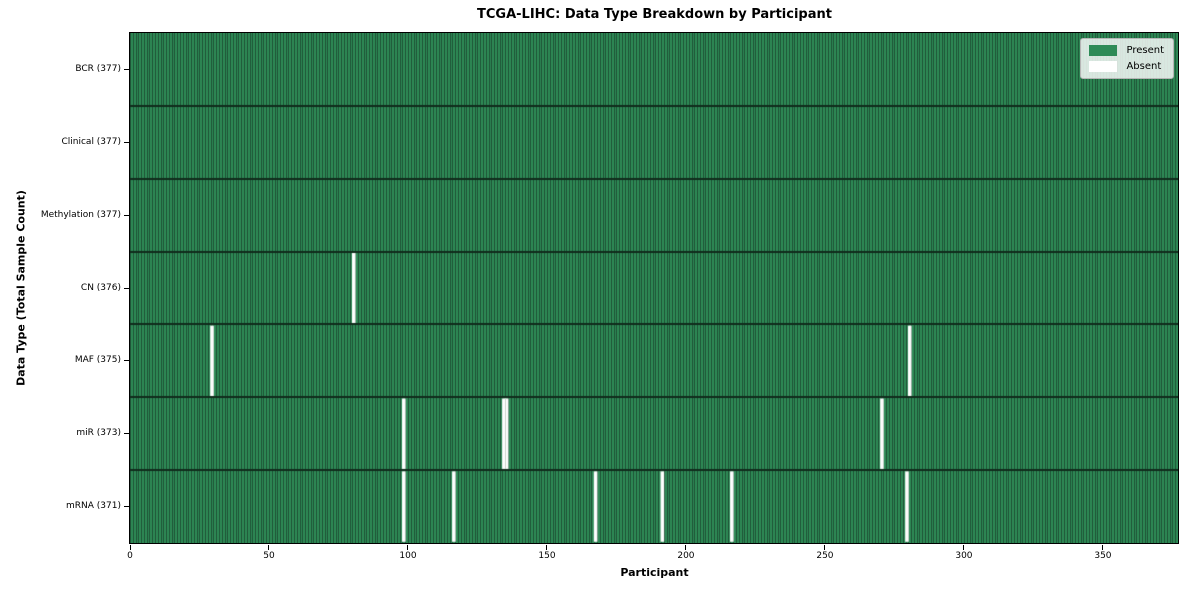 Image resolution: width=1200 pixels, height=600 pixels. Describe the element at coordinates (1103, 556) in the screenshot. I see `x-tick-label: 350` at that location.